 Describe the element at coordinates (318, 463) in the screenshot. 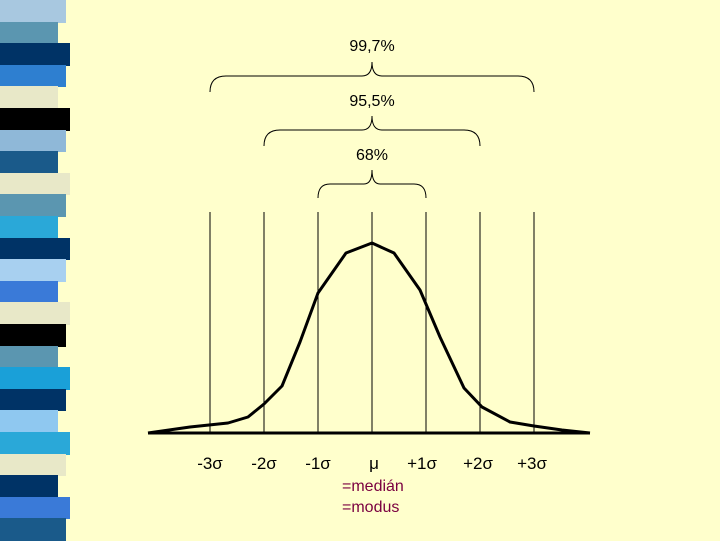

I see `tick-minus-1-sigma: -1σ` at that location.